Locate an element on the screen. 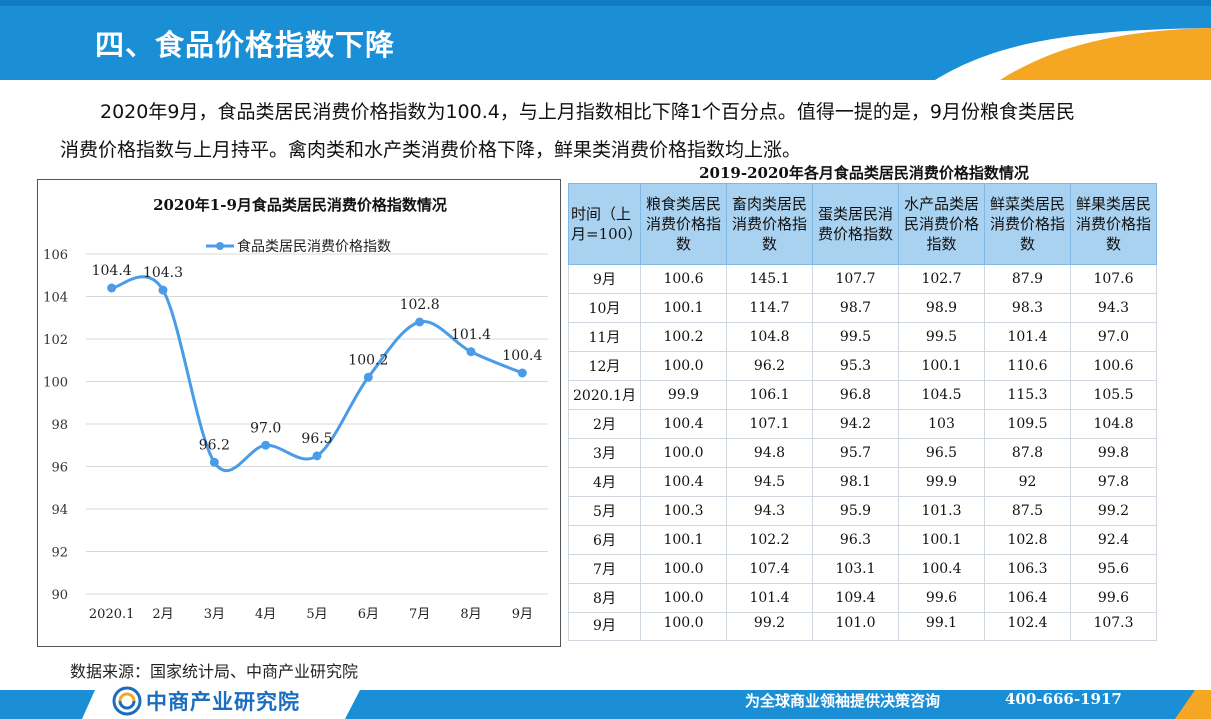 This screenshot has height=719, width=1211. table-row: 11月 100.2 104.8 99.5 99.5 101.4 97.0 is located at coordinates (862, 337).